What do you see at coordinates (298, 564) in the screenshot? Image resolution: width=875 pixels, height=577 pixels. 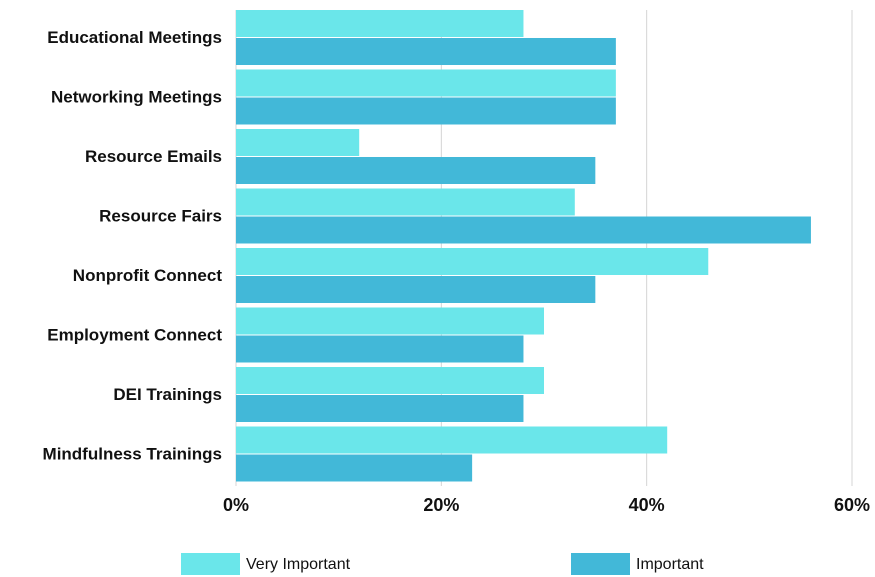 I see `legend-label: Very Important` at bounding box center [298, 564].